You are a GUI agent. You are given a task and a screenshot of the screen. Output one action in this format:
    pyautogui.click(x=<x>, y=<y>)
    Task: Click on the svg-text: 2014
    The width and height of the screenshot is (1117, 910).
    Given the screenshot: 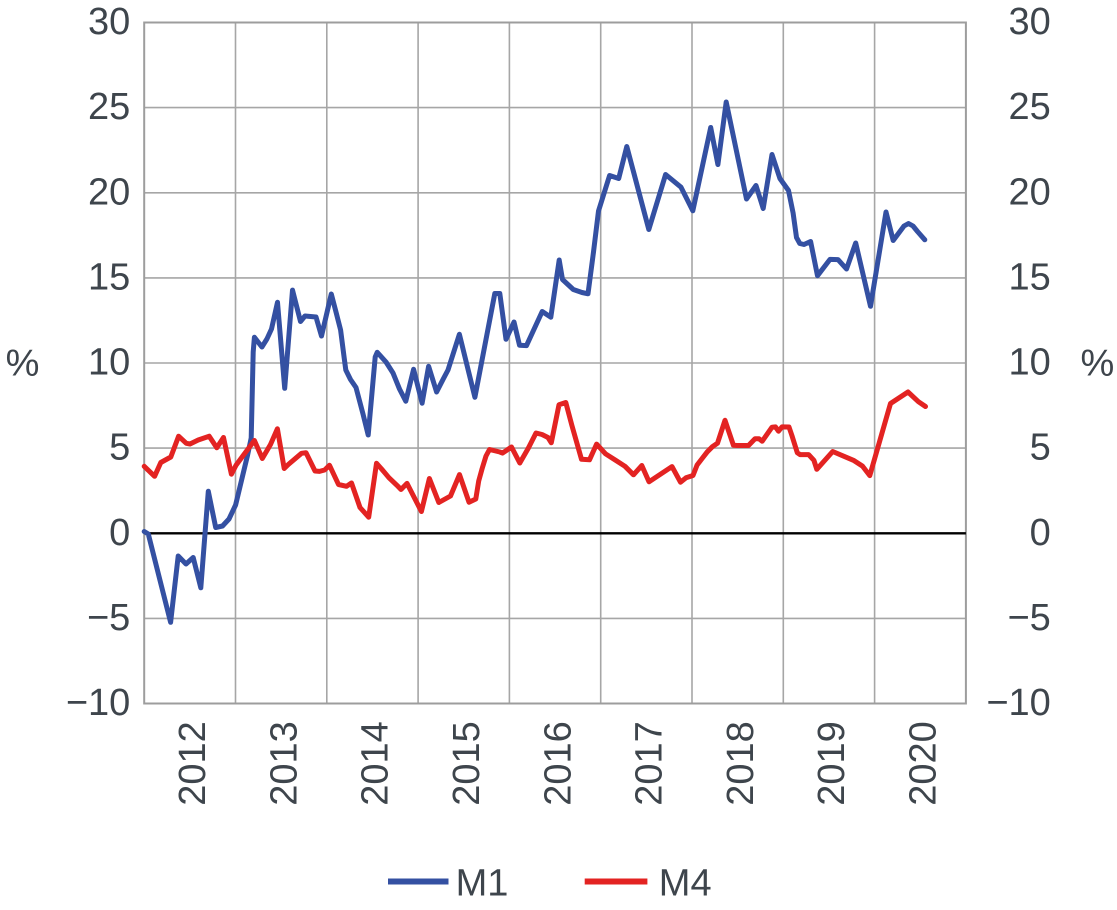 What is the action you would take?
    pyautogui.click(x=376, y=763)
    